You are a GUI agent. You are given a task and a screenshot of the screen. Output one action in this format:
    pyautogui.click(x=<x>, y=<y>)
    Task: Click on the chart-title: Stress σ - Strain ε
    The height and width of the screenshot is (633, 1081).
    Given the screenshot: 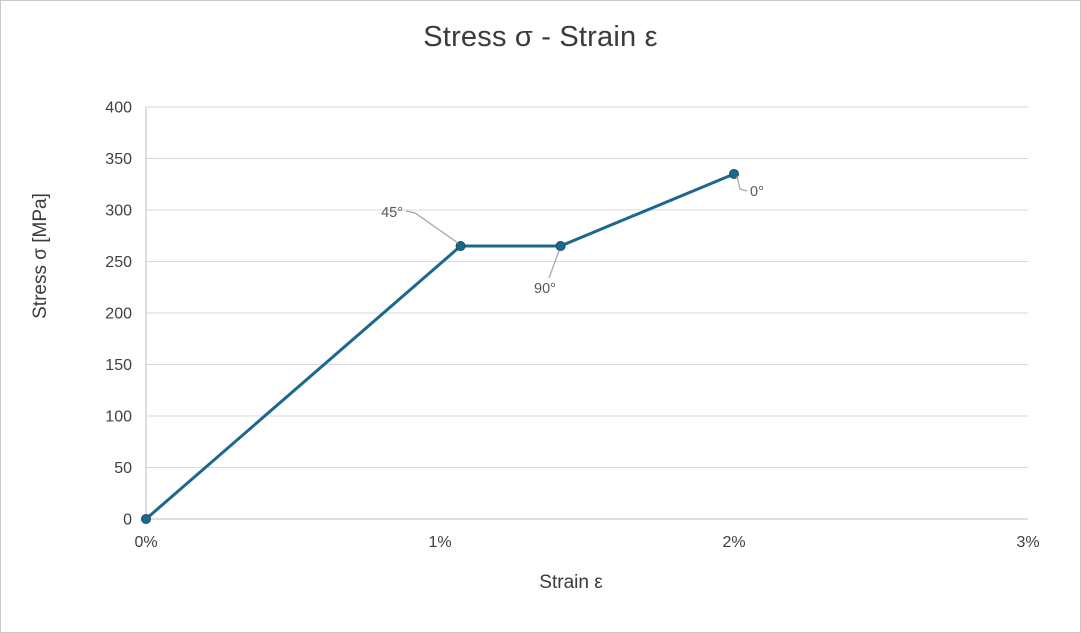 What is the action you would take?
    pyautogui.click(x=540, y=37)
    